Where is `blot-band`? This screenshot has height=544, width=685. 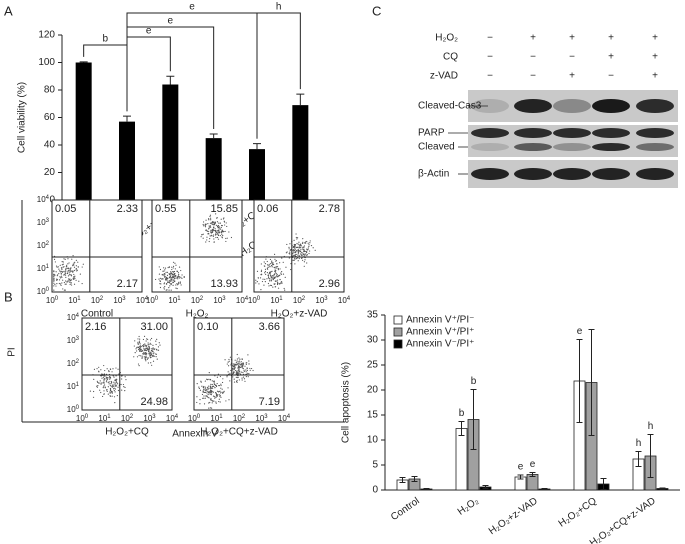
blot-band is located at coordinates (611, 147).